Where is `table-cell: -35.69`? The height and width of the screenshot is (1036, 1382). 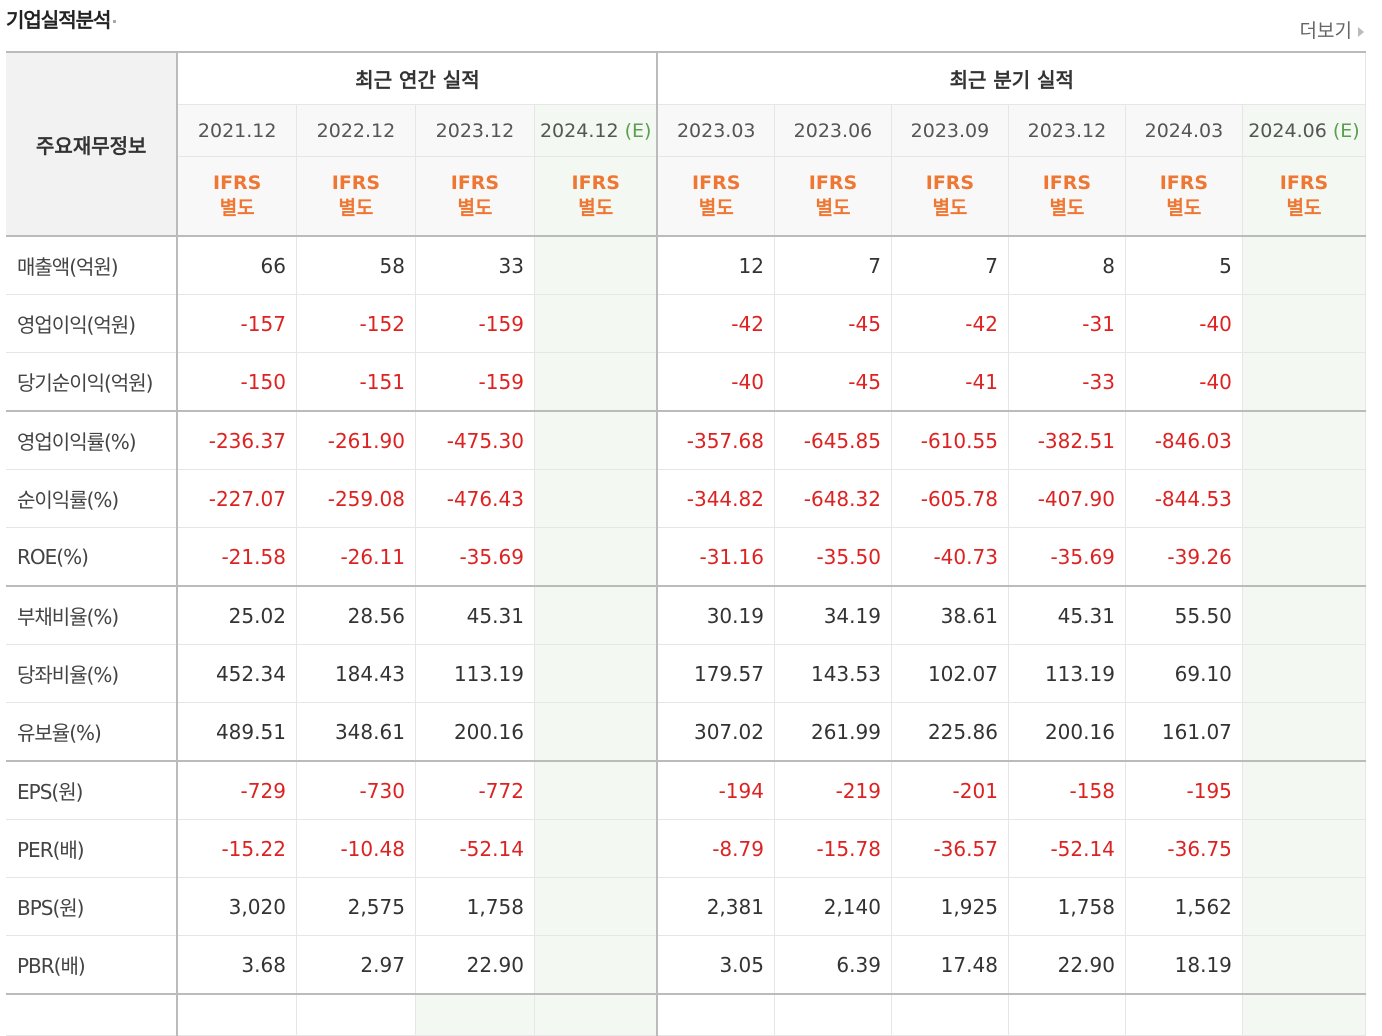 table-cell: -35.69 is located at coordinates (1067, 557).